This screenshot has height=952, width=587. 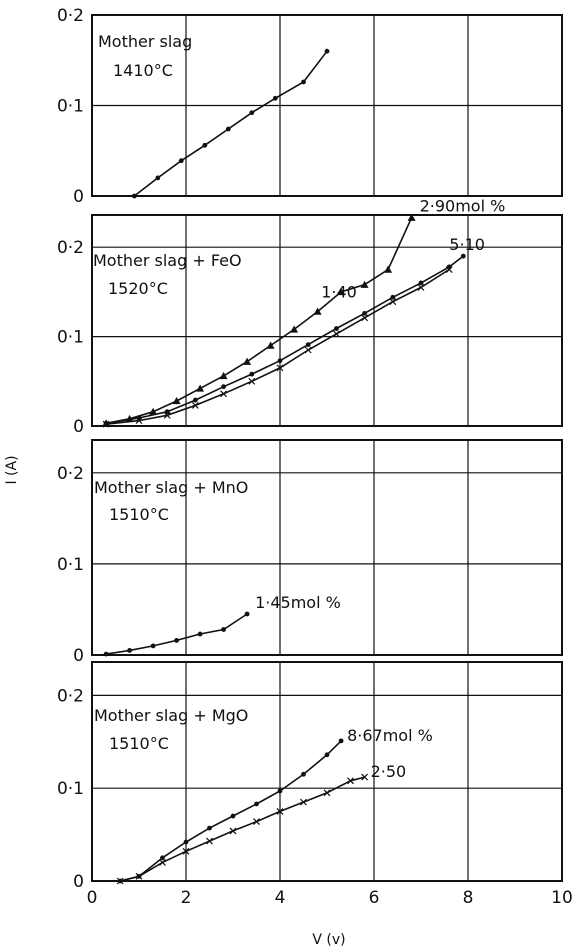 I want to click on series-label: 1·45mol %, so click(x=298, y=602).